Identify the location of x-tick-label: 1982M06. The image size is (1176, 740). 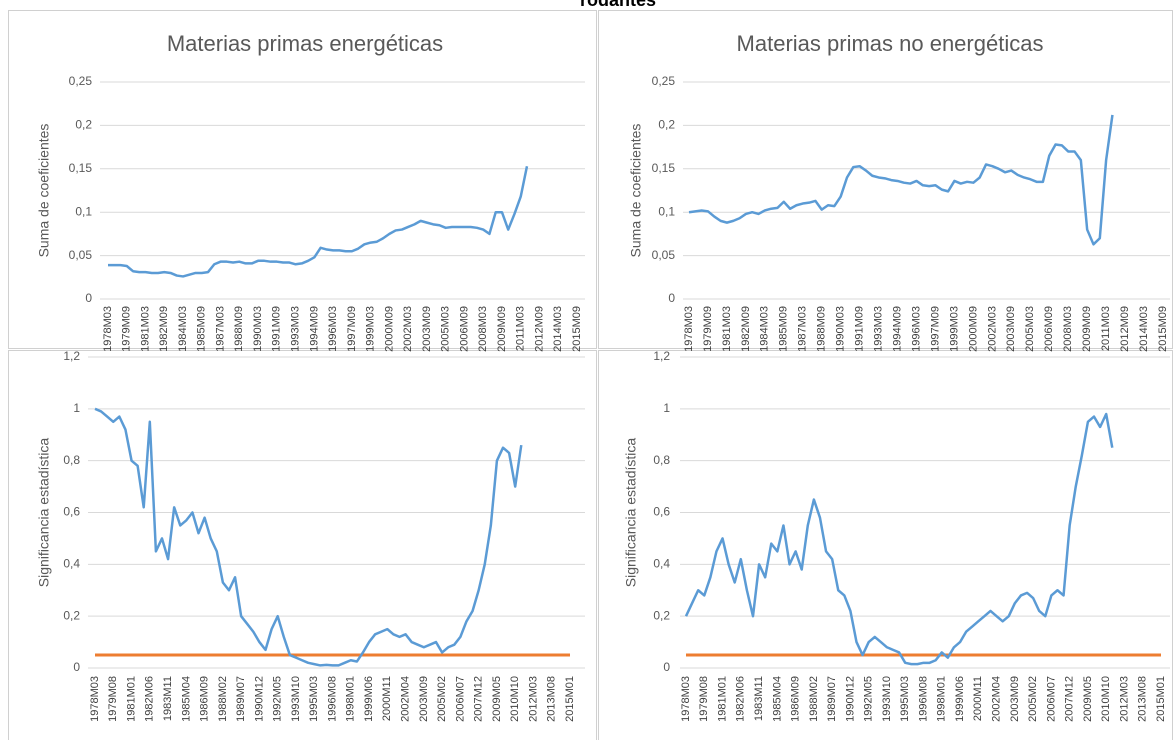
(741, 699).